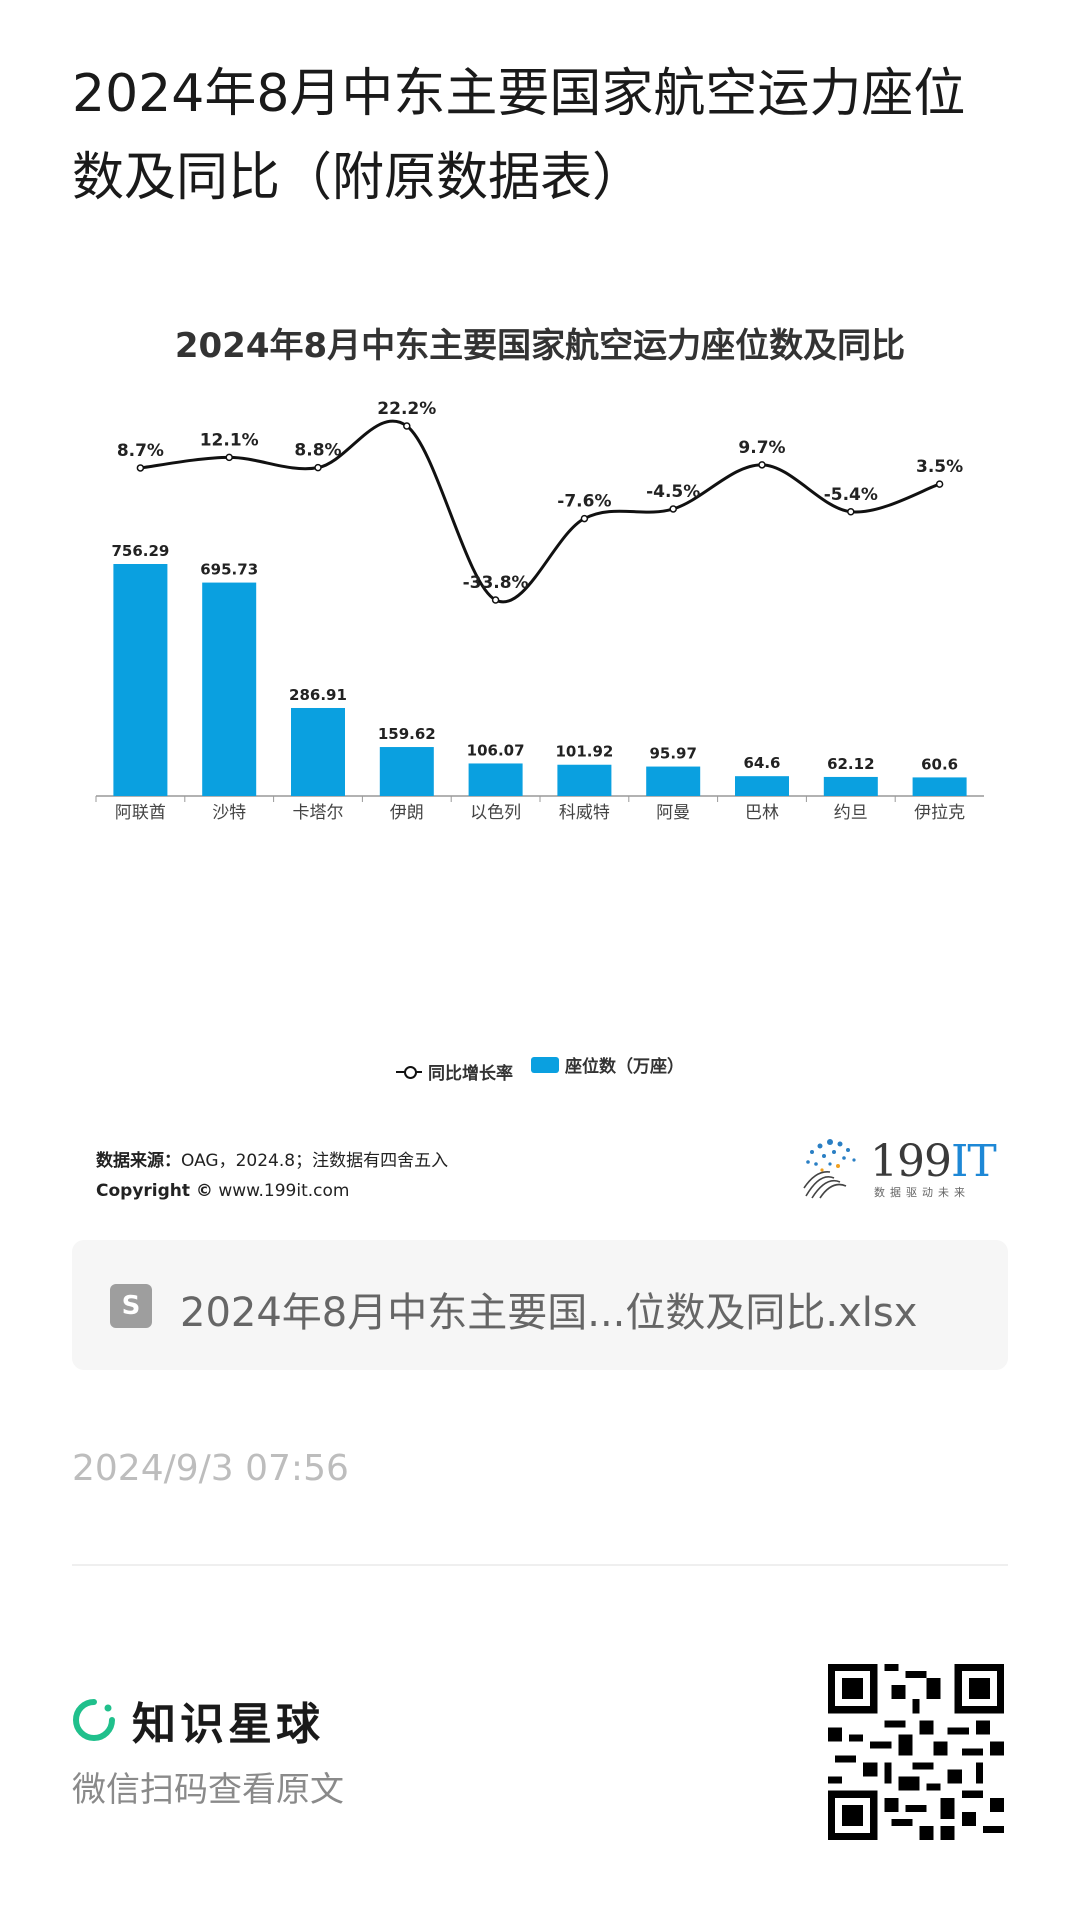 Image resolution: width=1080 pixels, height=1932 pixels. What do you see at coordinates (584, 813) in the screenshot?
I see `x-tick-label-5: 科威特` at bounding box center [584, 813].